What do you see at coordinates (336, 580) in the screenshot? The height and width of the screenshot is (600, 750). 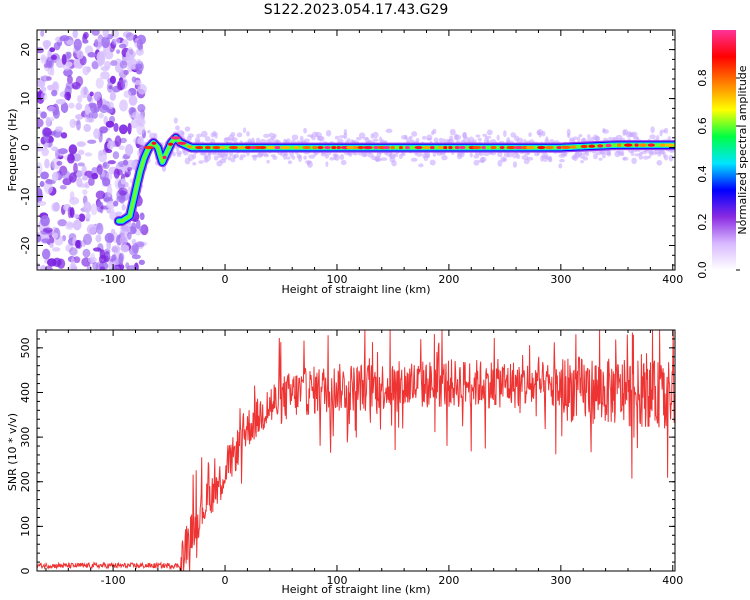 I see `snr-x-tick-label: 100` at bounding box center [336, 580].